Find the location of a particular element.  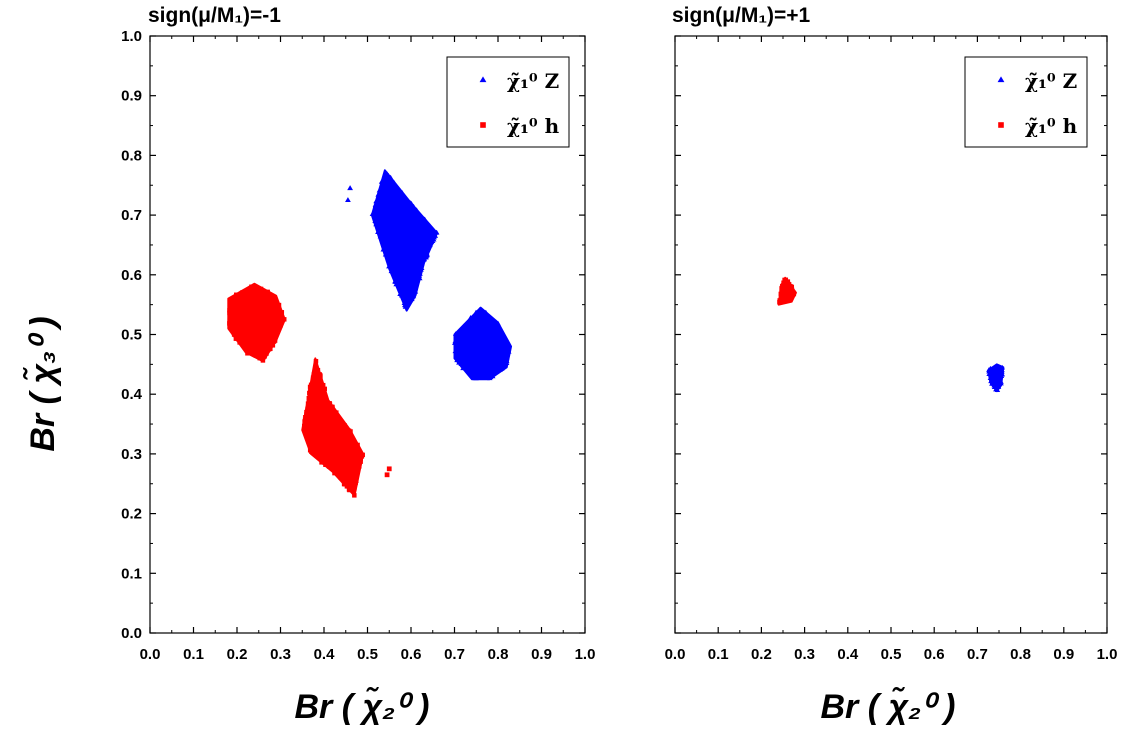

y-tick-label: 0.7 is located at coordinates (131, 215).